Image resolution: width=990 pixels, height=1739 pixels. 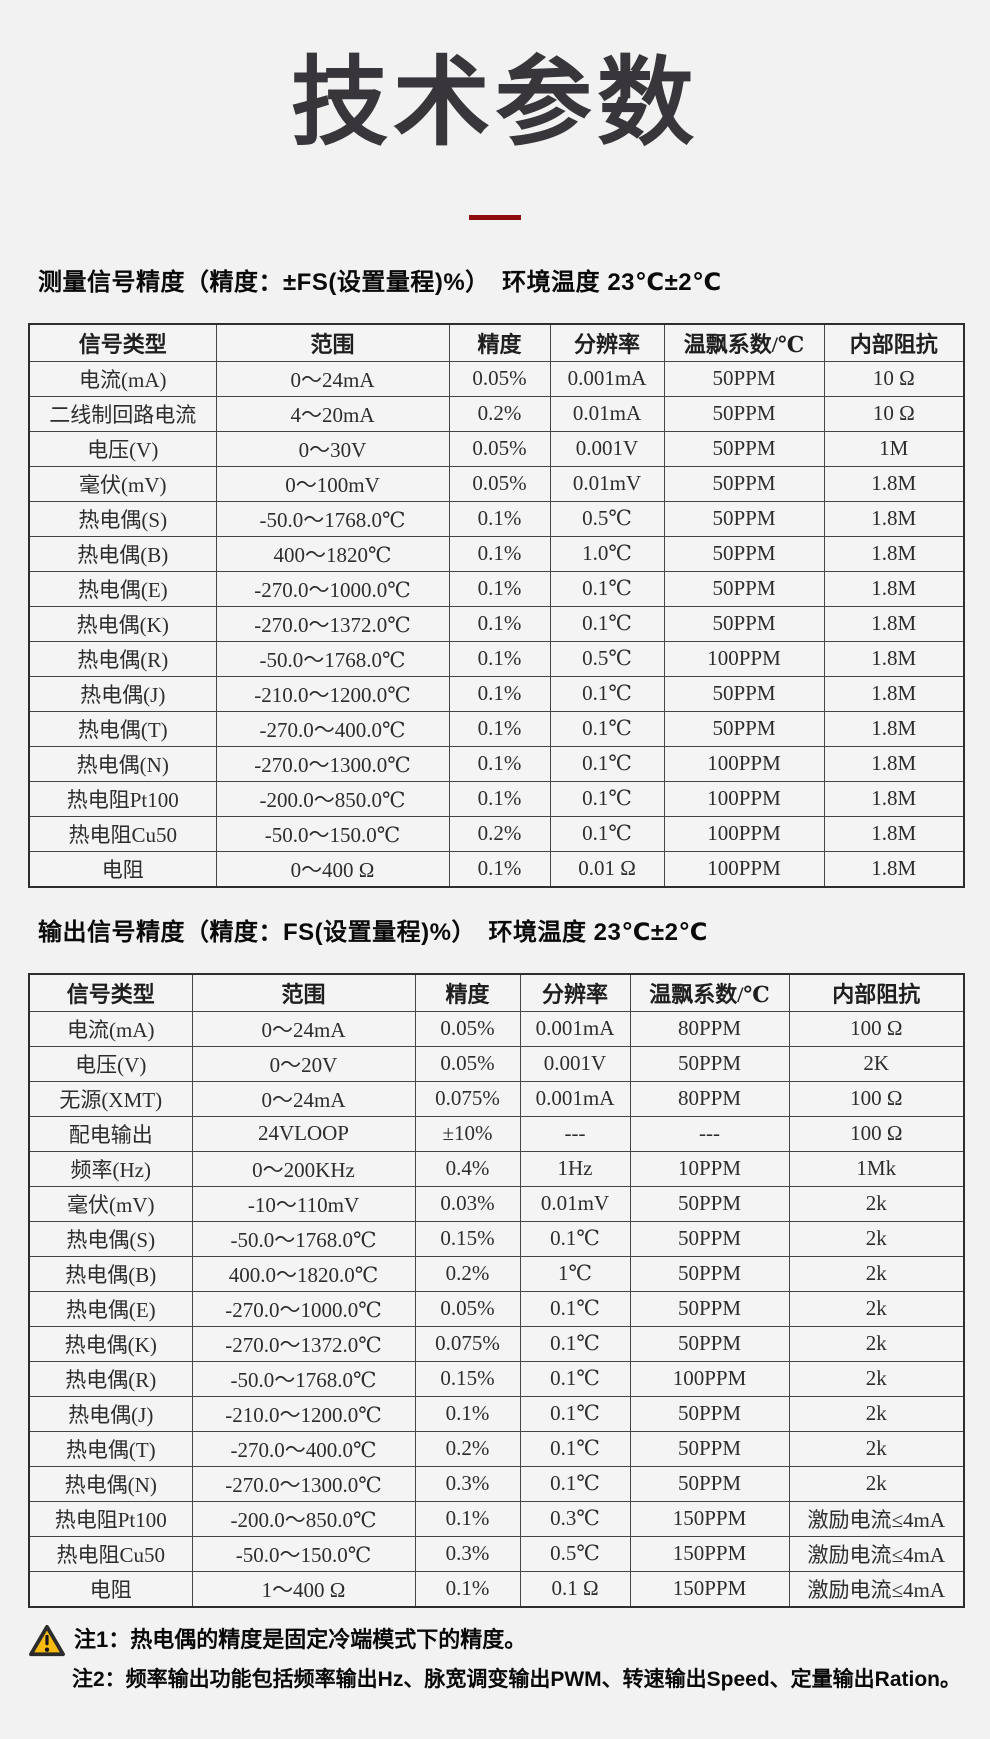 I want to click on table-cell: 热电偶(E), so click(x=122, y=588).